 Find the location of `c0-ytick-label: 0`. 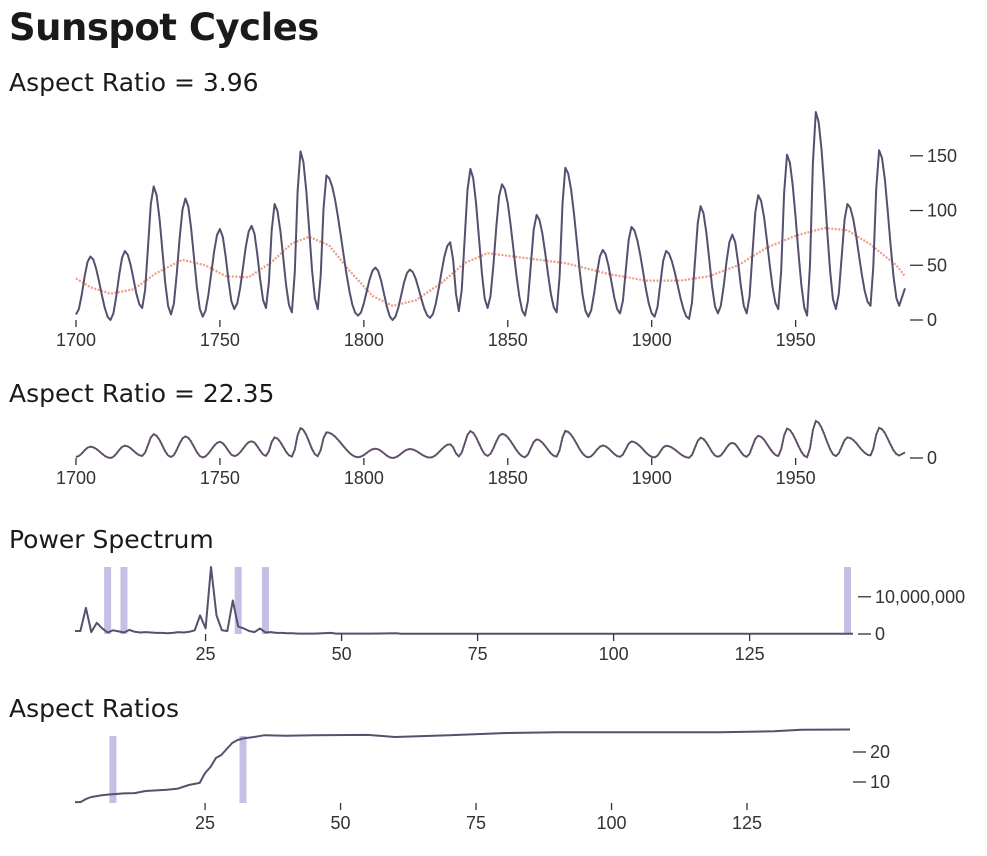

c0-ytick-label: 0 is located at coordinates (932, 320).